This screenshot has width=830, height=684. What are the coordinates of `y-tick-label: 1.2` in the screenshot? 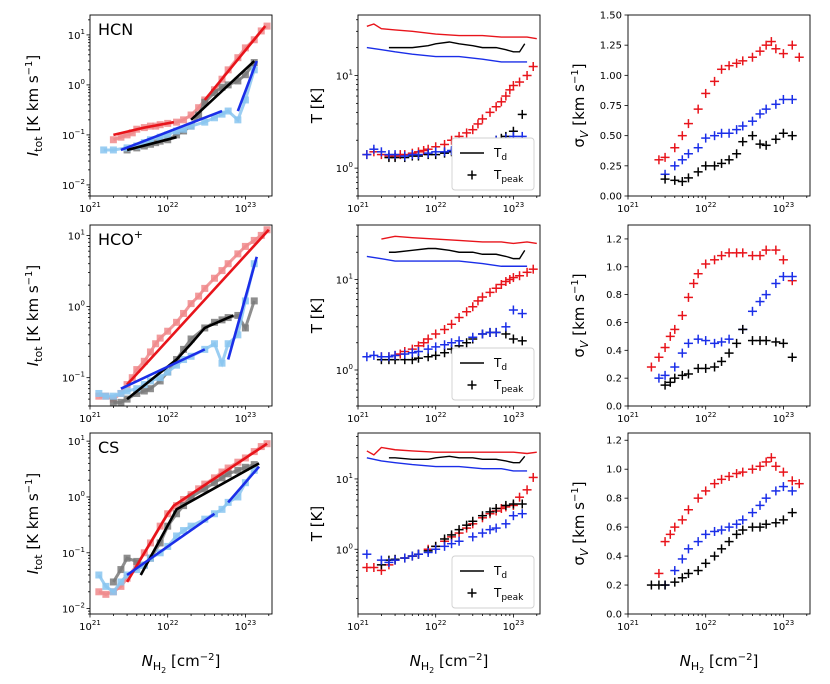 It's located at (614, 441).